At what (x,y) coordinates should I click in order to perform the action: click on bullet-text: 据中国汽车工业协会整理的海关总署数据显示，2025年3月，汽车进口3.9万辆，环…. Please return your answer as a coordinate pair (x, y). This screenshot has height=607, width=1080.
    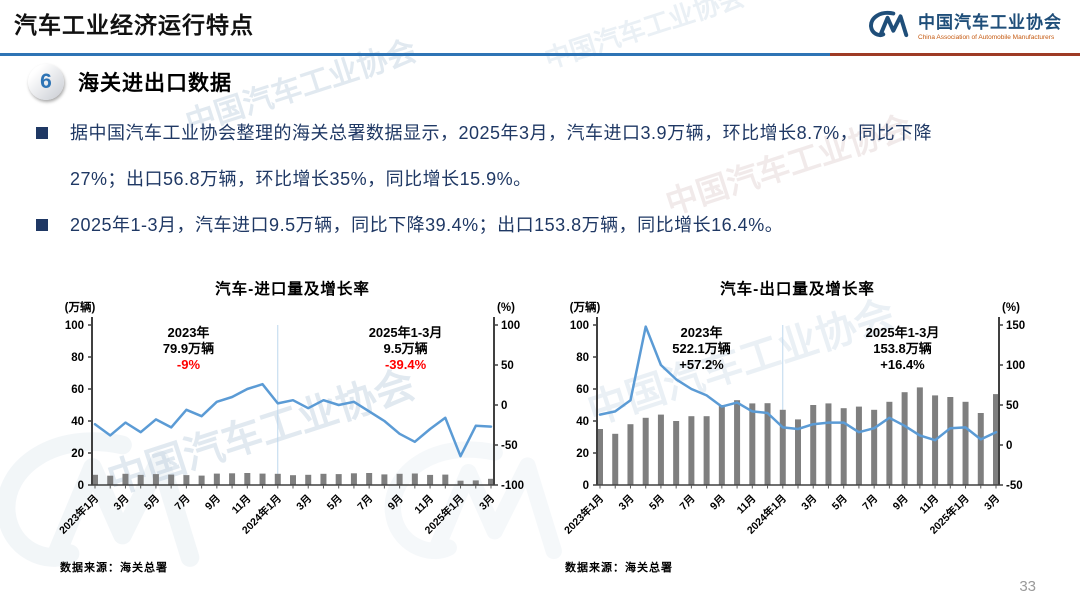
    Looking at the image, I should click on (501, 156).